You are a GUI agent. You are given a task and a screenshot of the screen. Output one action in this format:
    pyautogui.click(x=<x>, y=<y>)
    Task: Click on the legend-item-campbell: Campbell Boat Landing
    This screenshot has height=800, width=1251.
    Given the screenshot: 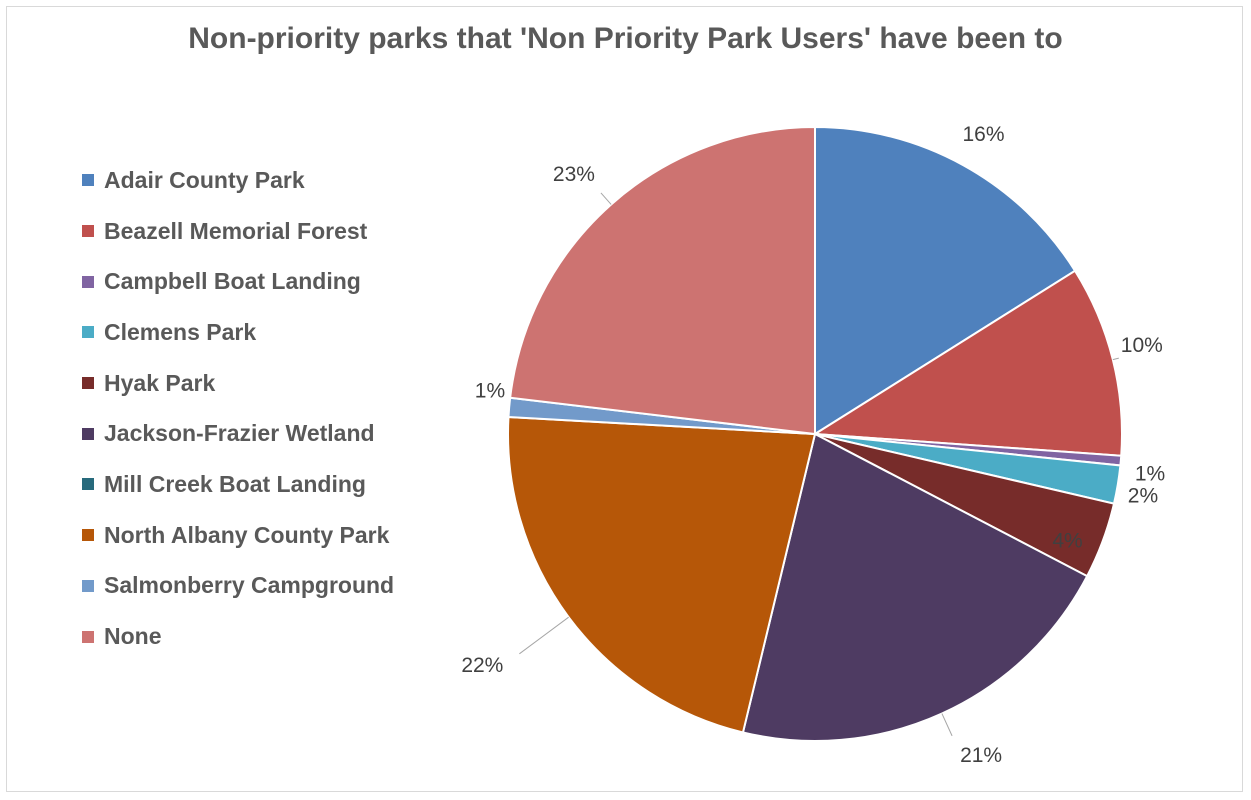 What is the action you would take?
    pyautogui.click(x=238, y=281)
    